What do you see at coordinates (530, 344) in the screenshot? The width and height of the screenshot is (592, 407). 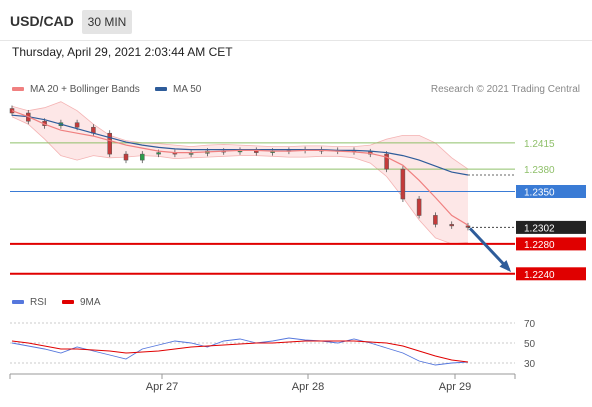 I see `rsi-tick-label: 50` at bounding box center [530, 344].